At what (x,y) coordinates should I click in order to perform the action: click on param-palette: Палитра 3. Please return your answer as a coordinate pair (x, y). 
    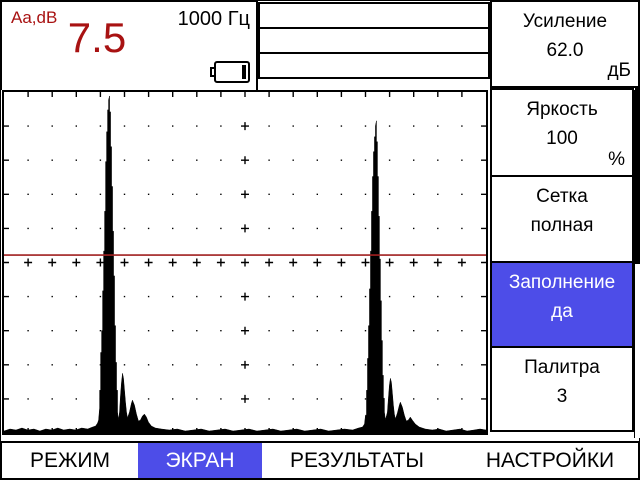
    Looking at the image, I should click on (562, 389).